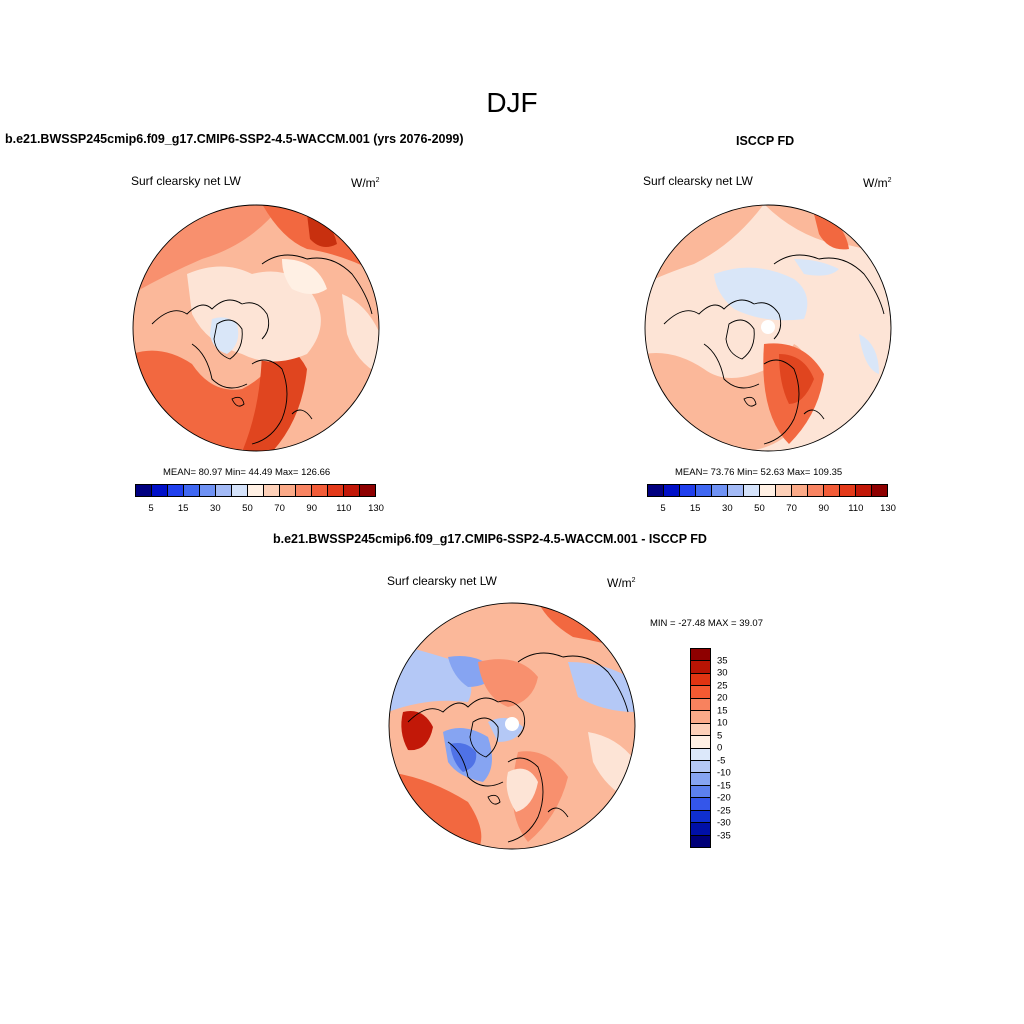 The image size is (1024, 1024). What do you see at coordinates (360, 334) in the screenshot?
I see `map-field-east-light` at bounding box center [360, 334].